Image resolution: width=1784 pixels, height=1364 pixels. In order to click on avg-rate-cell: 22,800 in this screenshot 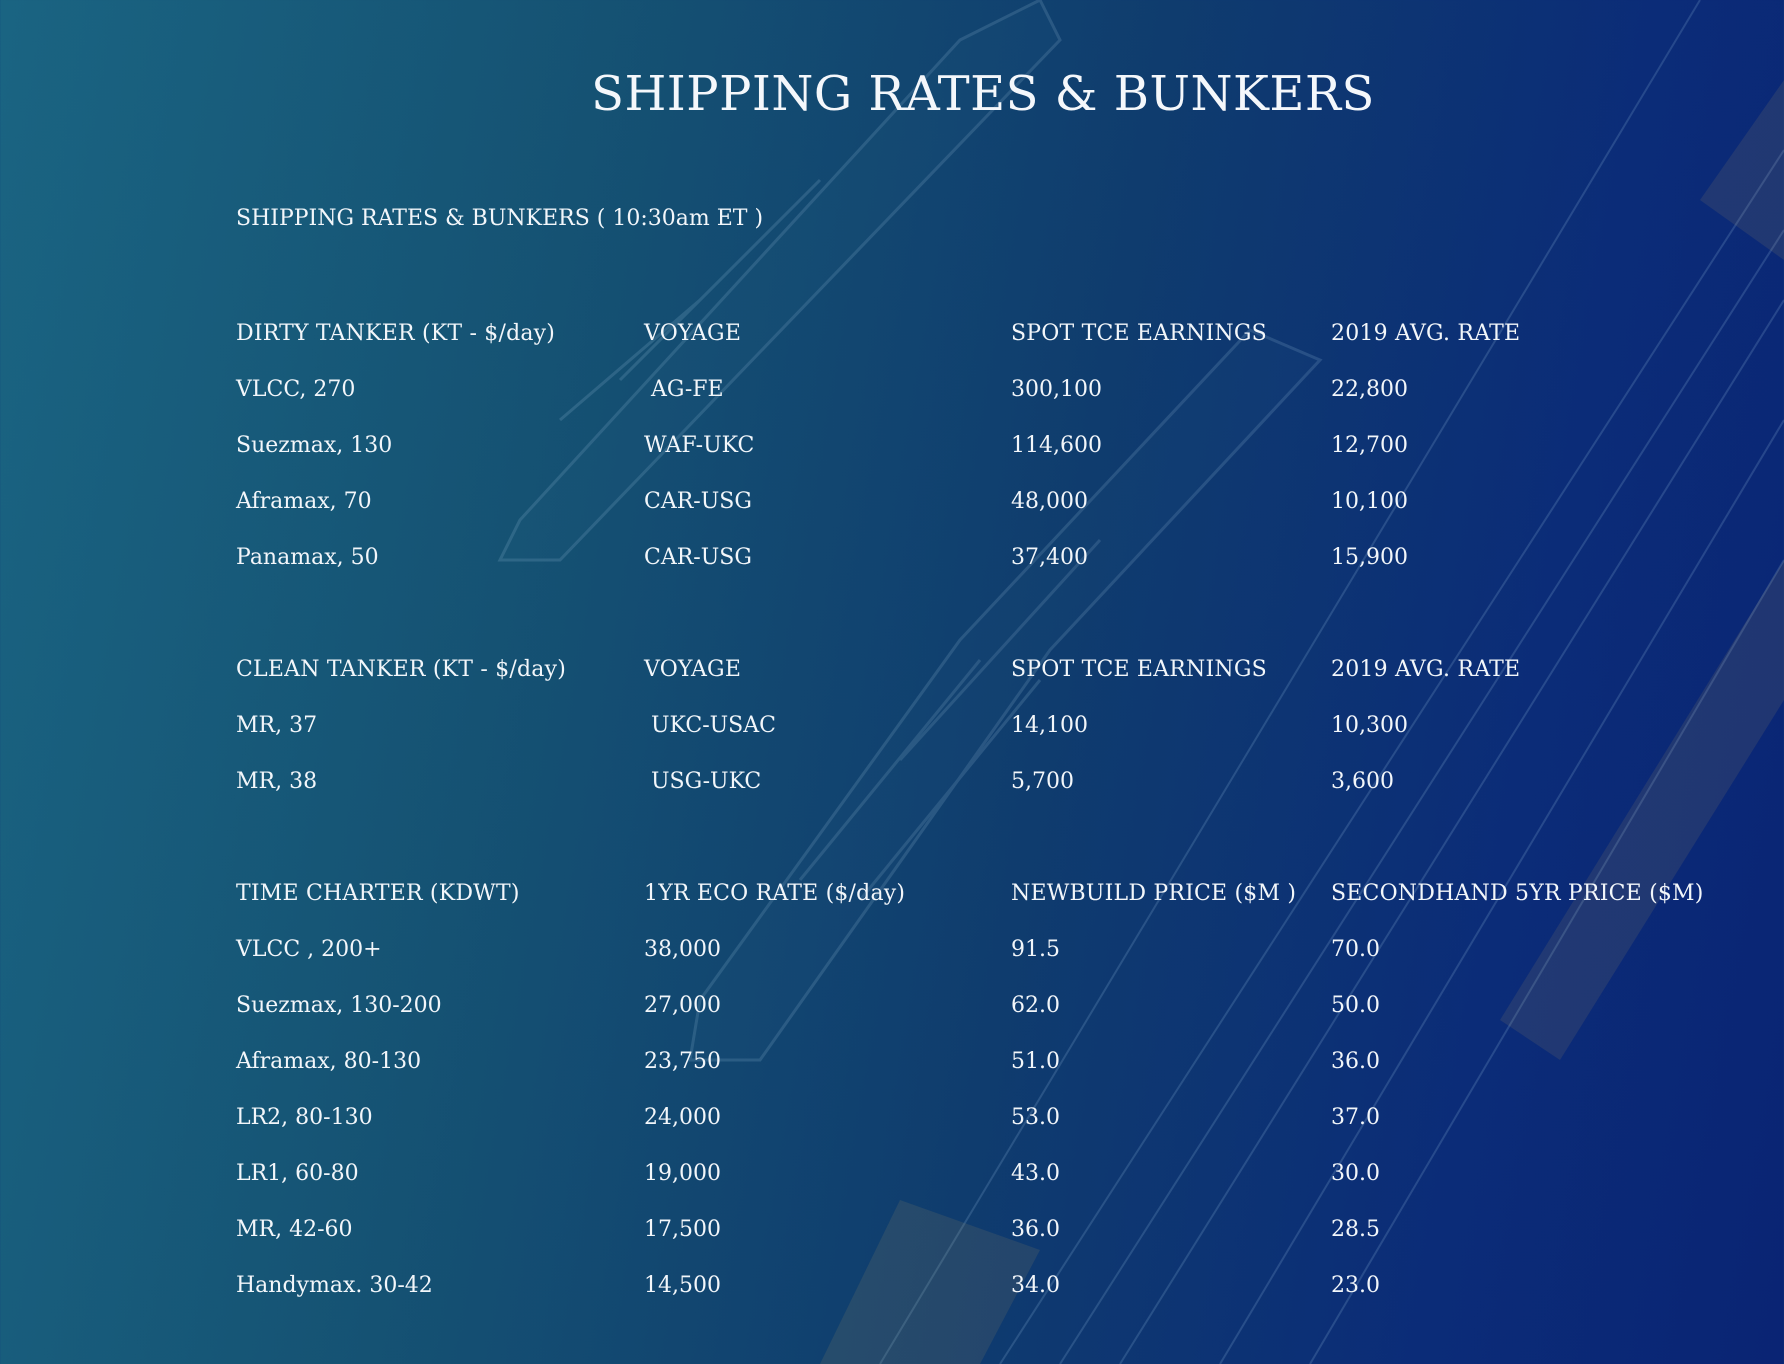, I will do `click(1369, 389)`.